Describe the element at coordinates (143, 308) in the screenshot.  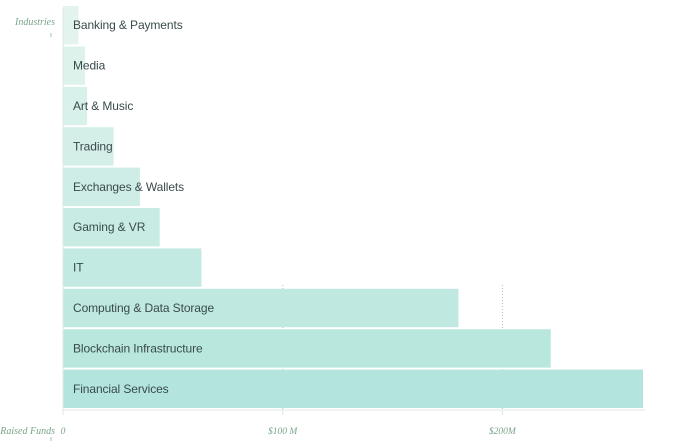
I see `bar-label: Computing & Data Storage` at that location.